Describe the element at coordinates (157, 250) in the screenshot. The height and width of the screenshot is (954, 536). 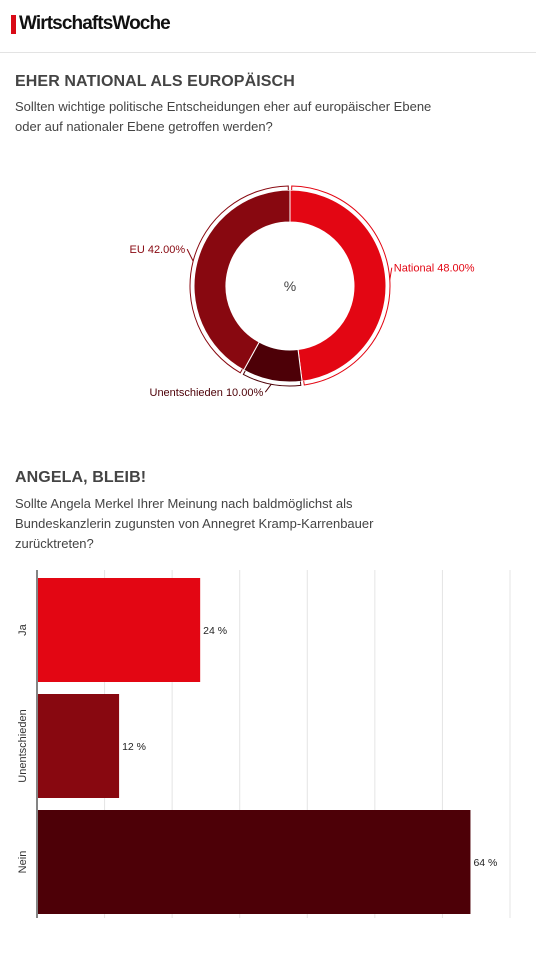
I see `donut-label-eu: EU 42.00%` at that location.